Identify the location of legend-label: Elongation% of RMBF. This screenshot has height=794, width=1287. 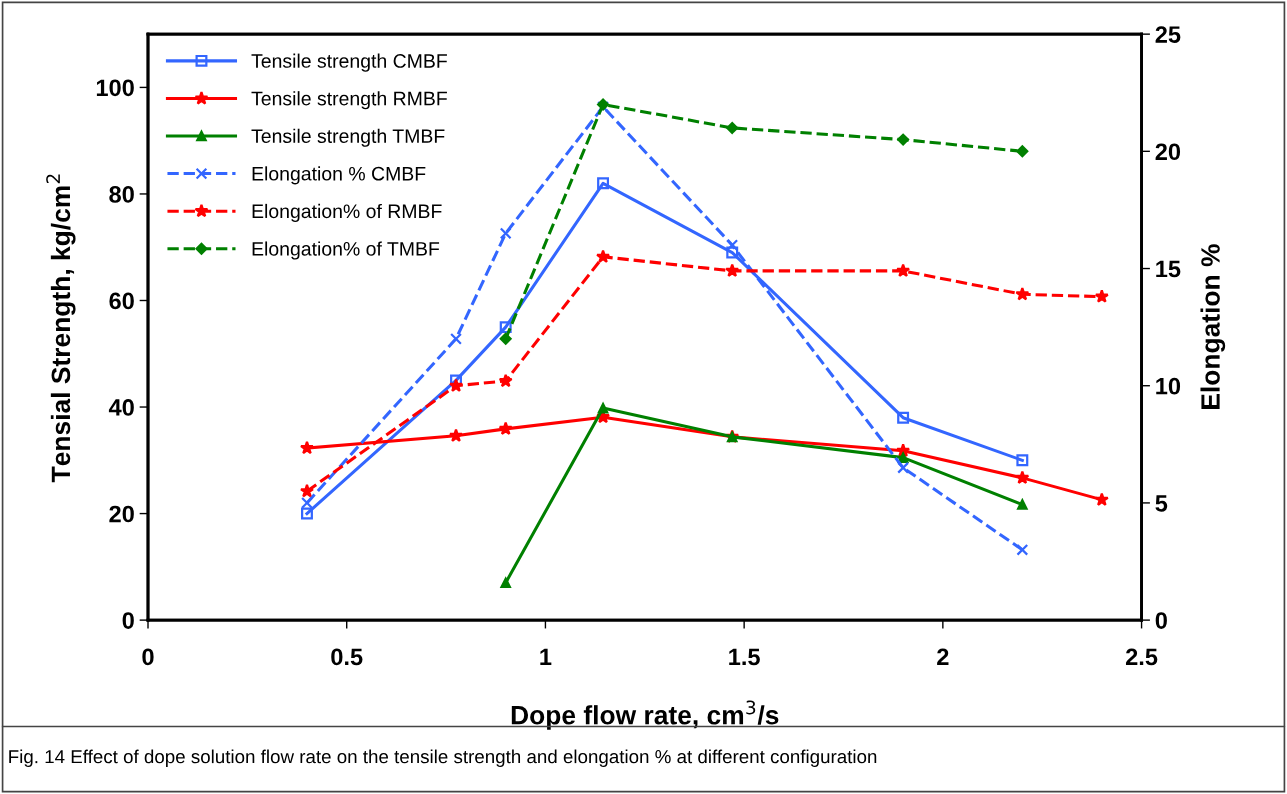
(347, 212).